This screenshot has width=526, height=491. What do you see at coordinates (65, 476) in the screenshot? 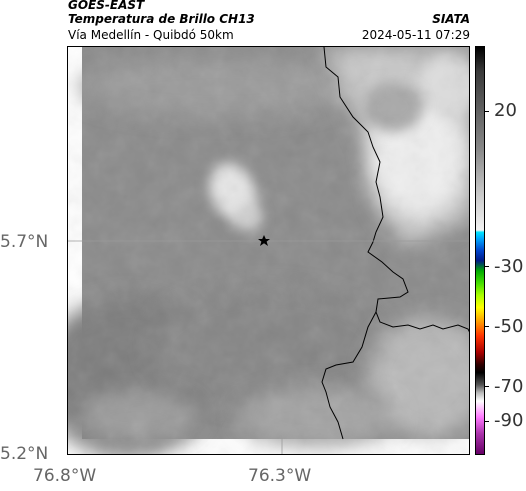
I see `x-tick-76-8w: 76.8°W` at bounding box center [65, 476].